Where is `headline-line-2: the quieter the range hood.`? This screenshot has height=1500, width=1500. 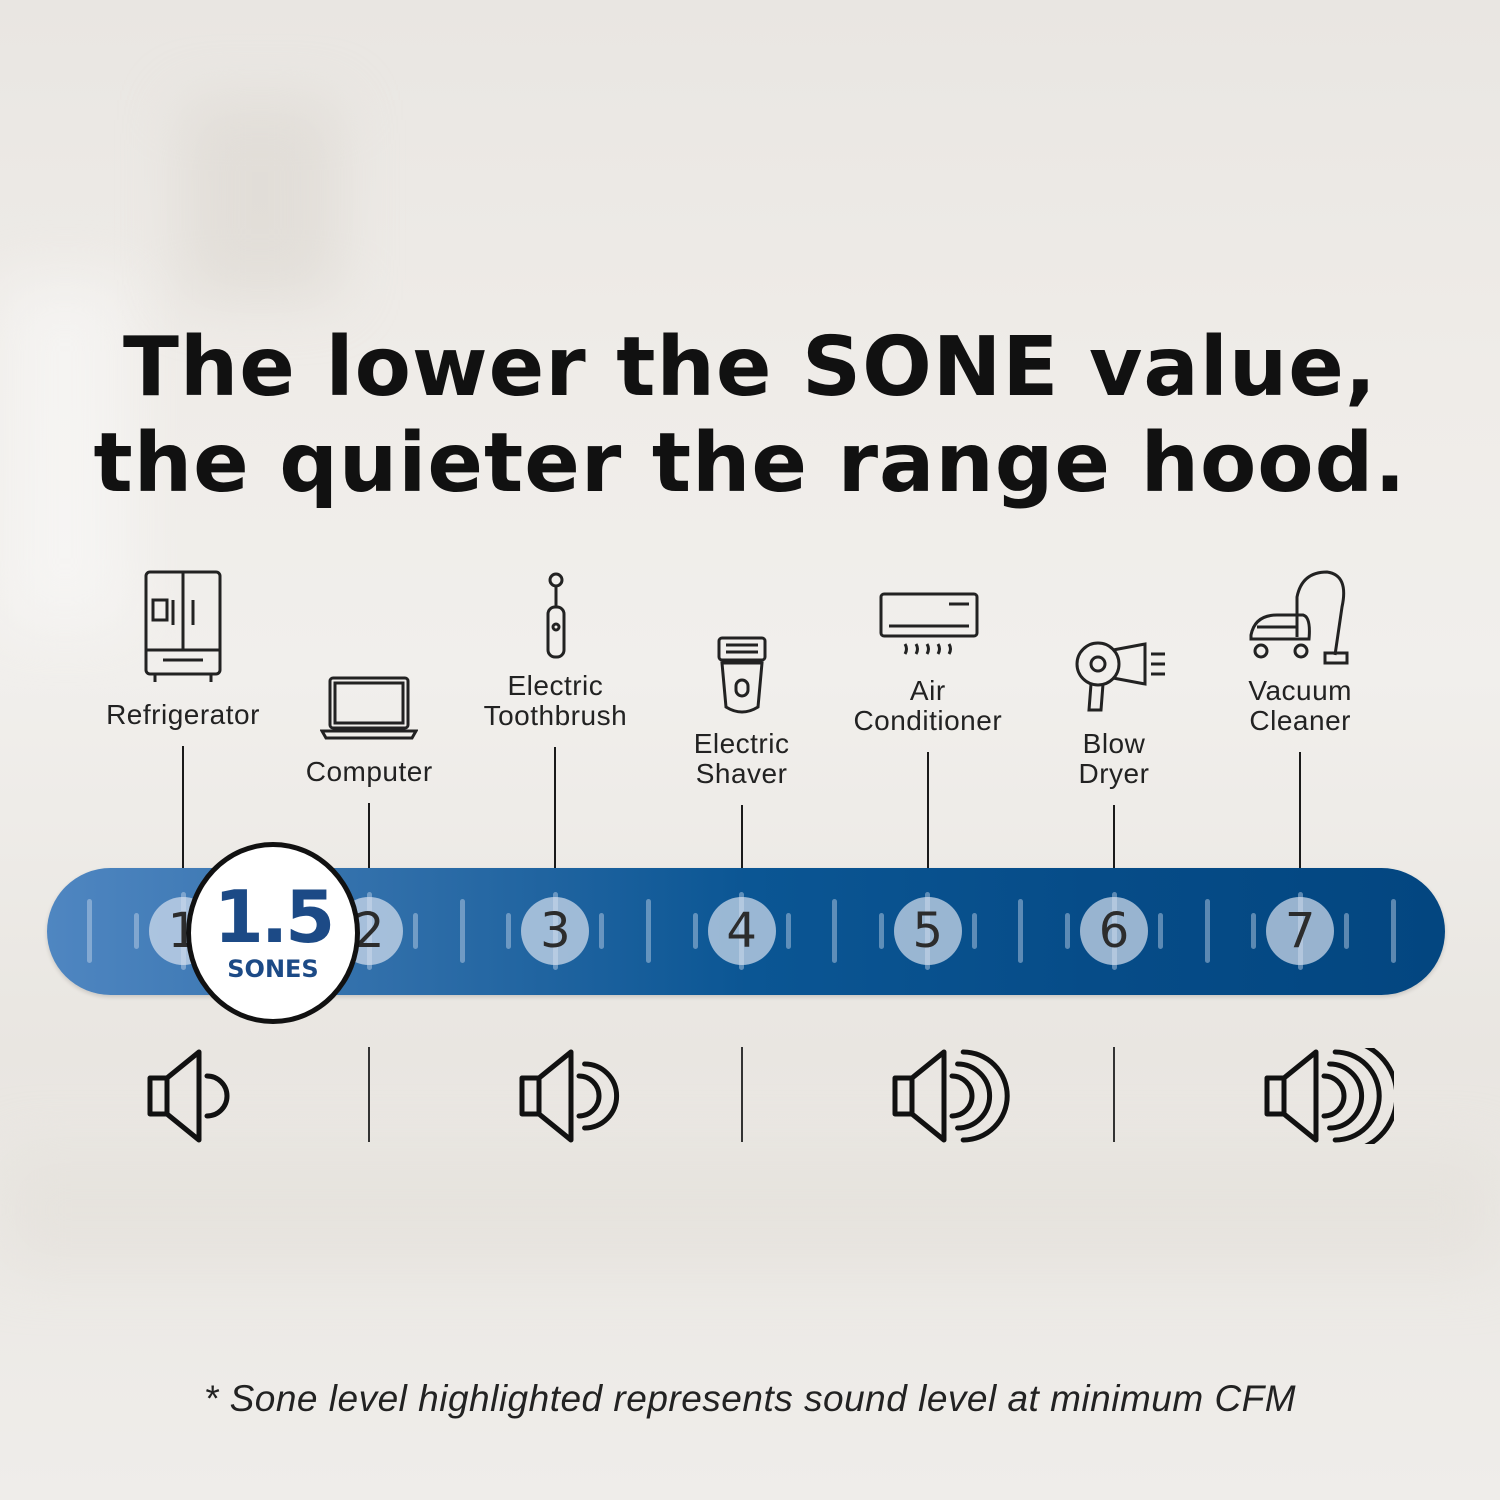 headline-line-2: the quieter the range hood. is located at coordinates (750, 463).